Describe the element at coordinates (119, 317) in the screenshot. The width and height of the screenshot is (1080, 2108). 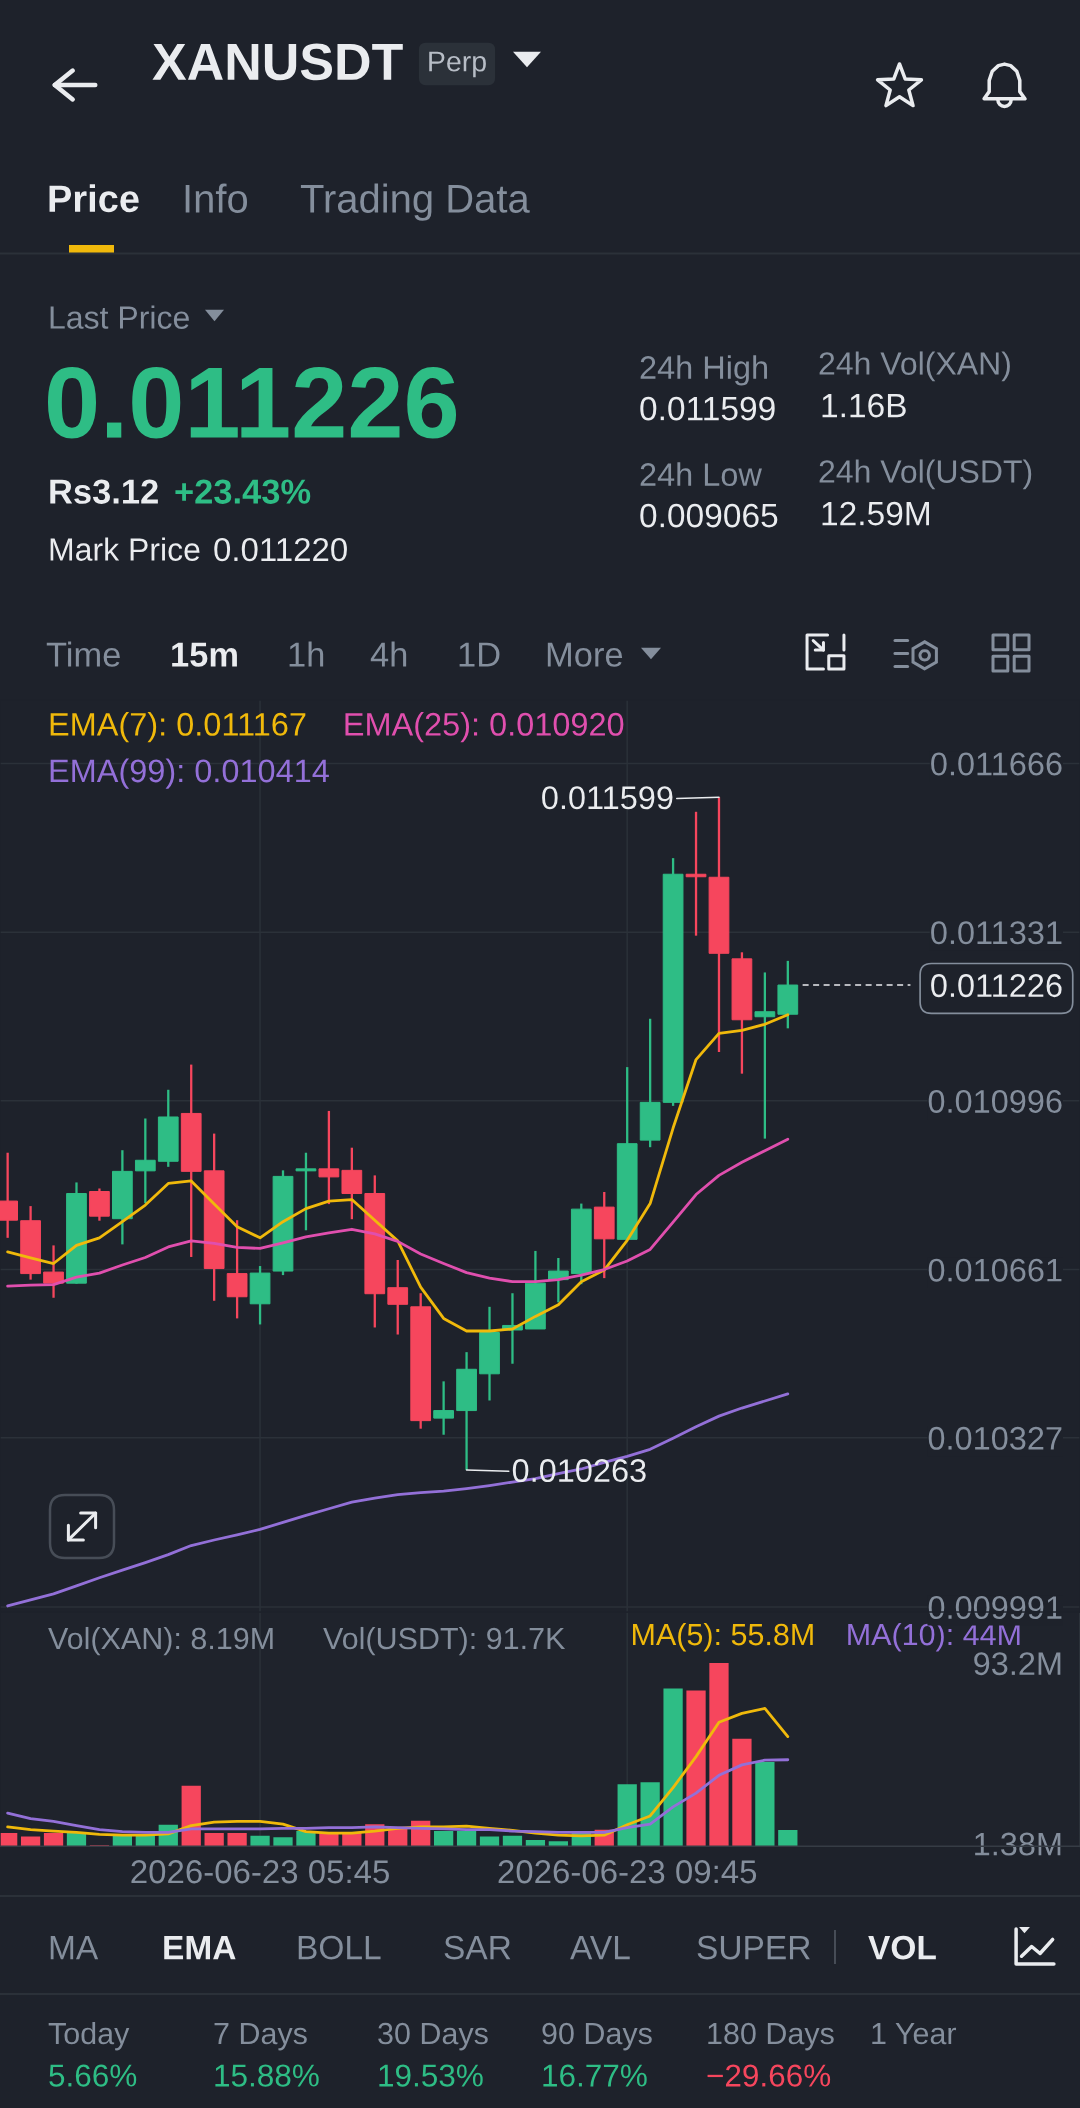
I see `text: Last Price` at that location.